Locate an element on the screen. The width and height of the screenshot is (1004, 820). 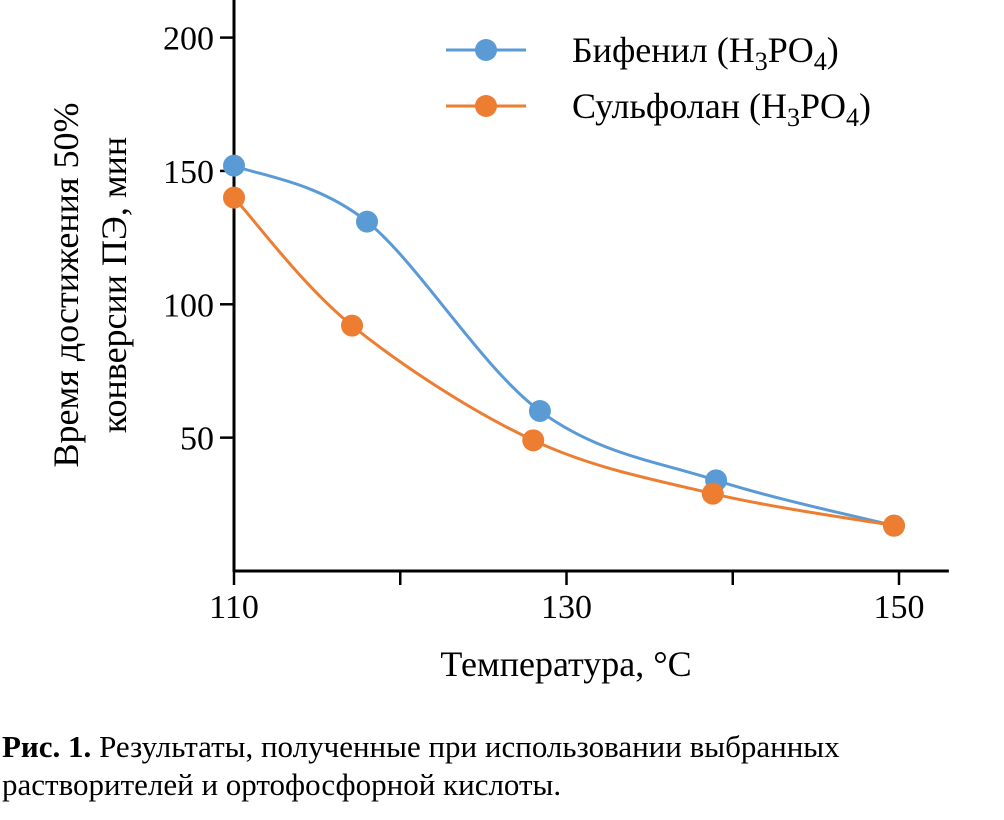
legend-text: Сульфолан (H is located at coordinates (679, 106).